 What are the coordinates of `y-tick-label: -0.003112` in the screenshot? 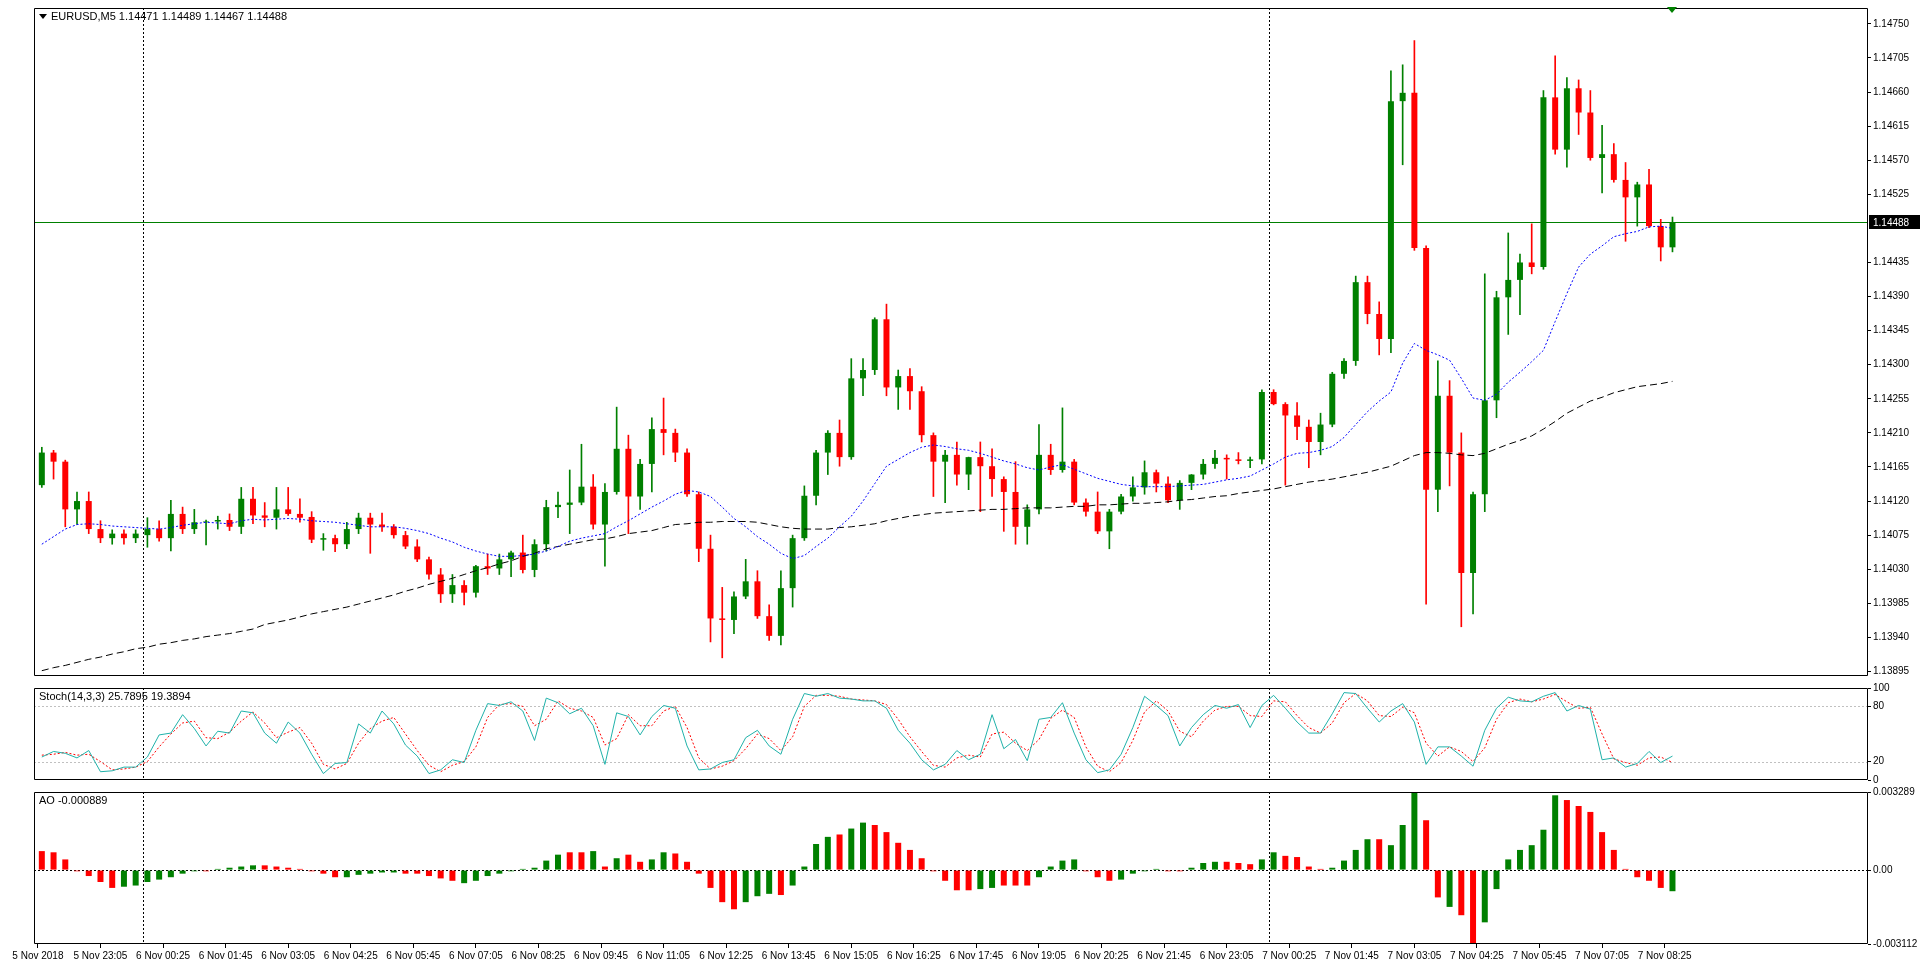 It's located at (1895, 943).